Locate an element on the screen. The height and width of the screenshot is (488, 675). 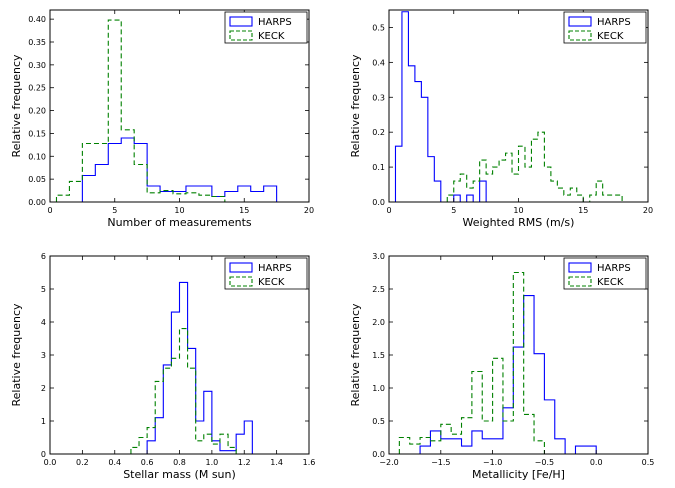
x-axis-label: Weighted RMS (m/s) is located at coordinates (519, 222).